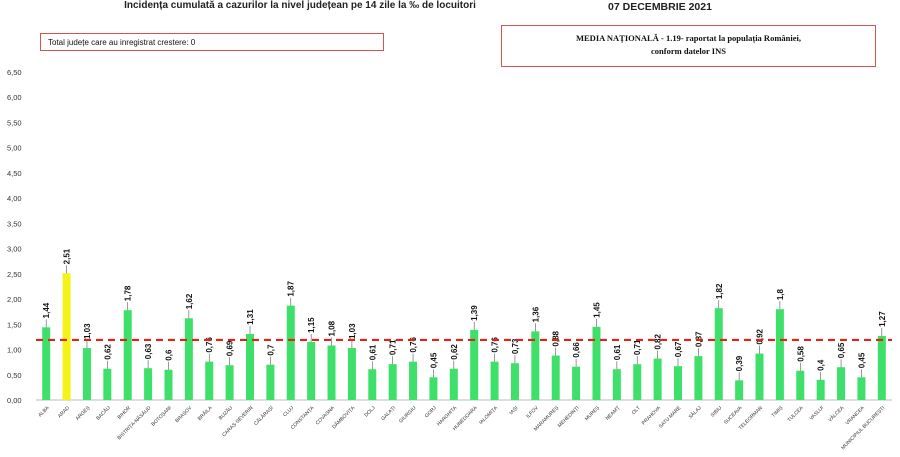 The height and width of the screenshot is (457, 900). Describe the element at coordinates (413, 380) in the screenshot. I see `bar-giurgiu` at that location.